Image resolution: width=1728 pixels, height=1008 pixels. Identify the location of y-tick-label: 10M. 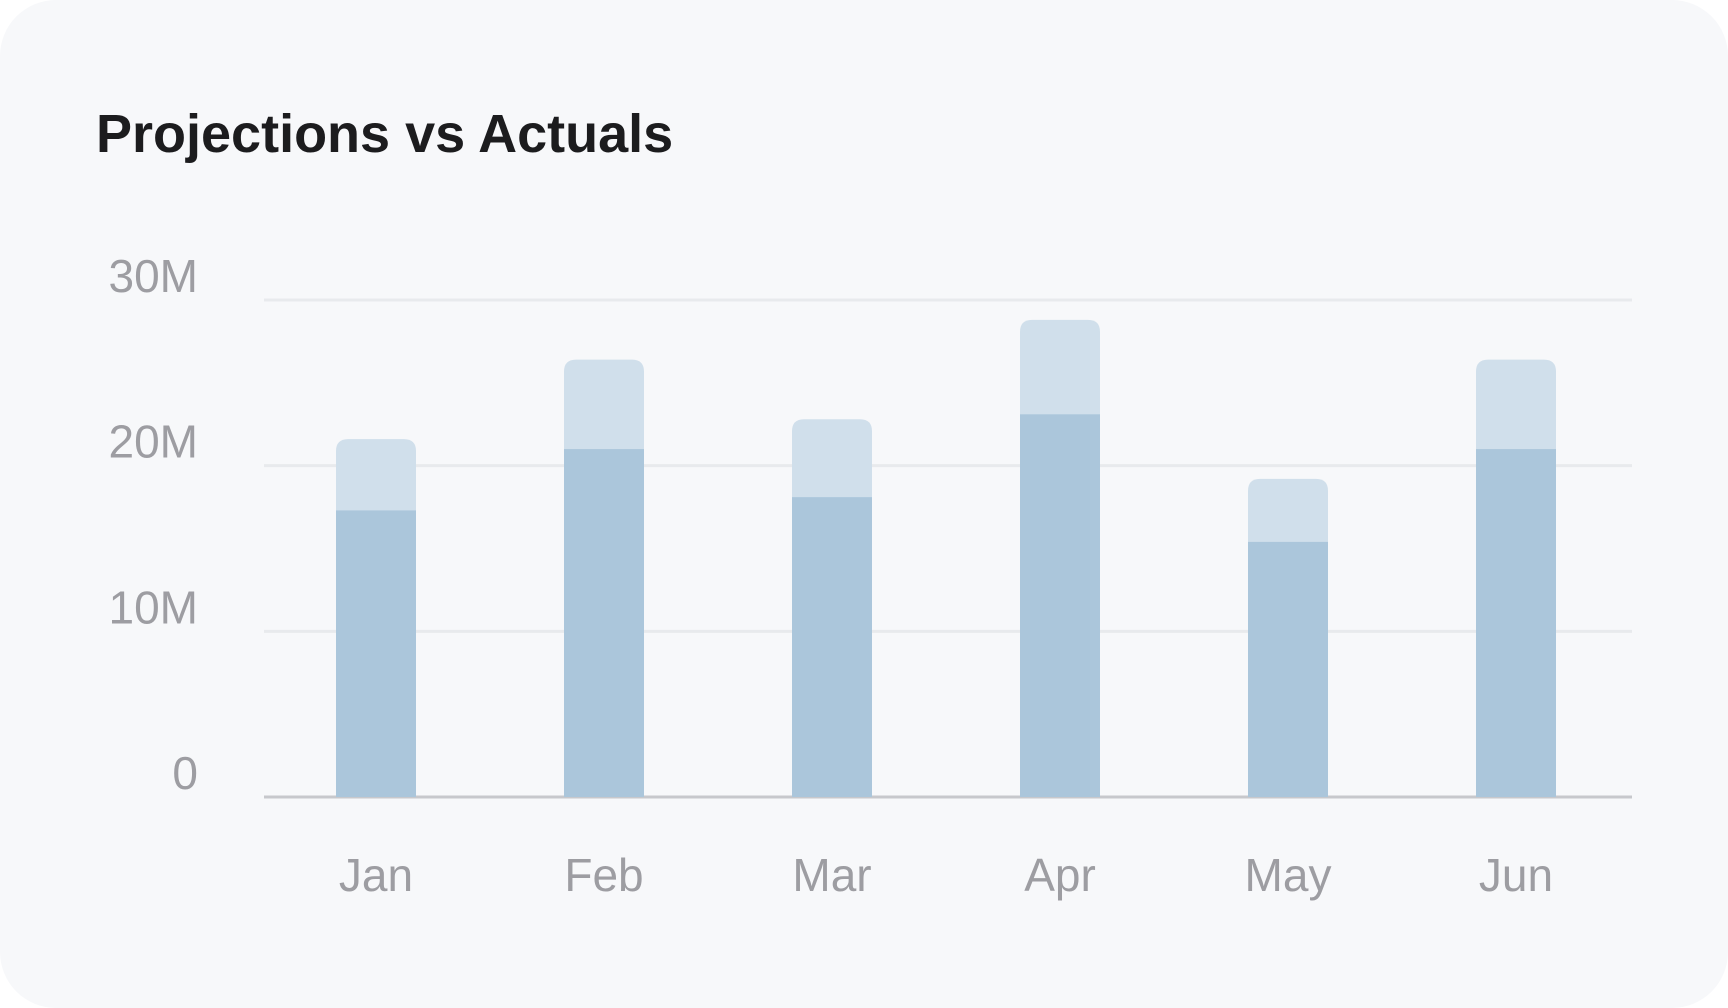
(153, 607).